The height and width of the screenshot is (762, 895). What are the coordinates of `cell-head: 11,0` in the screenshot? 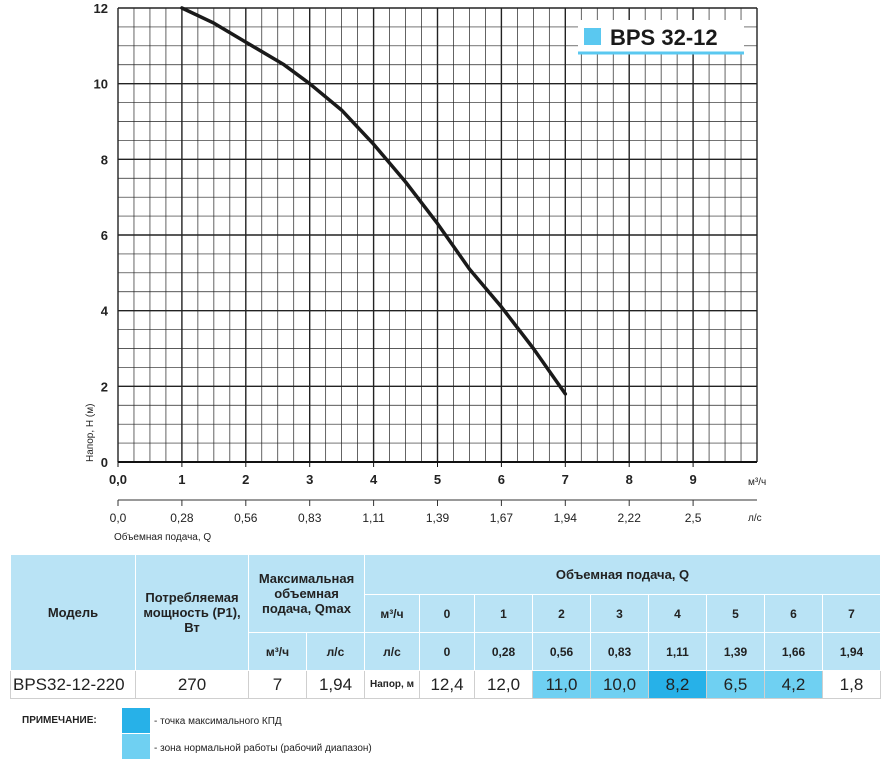 It's located at (561, 684).